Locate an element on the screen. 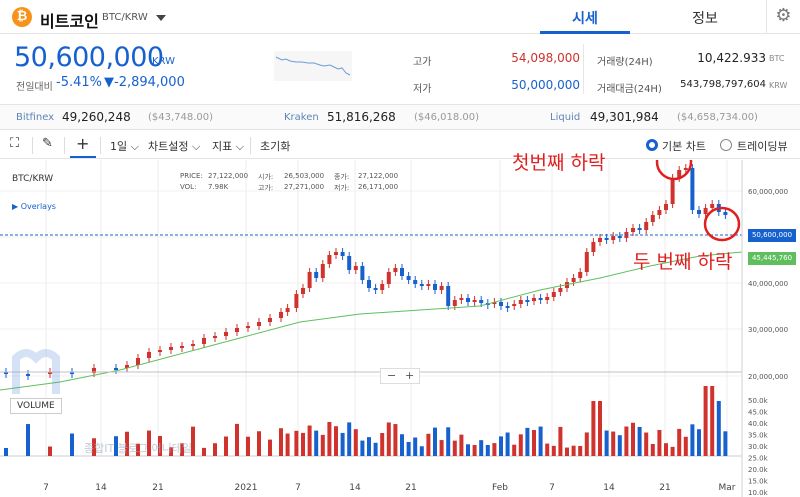 The height and width of the screenshot is (497, 800). price-tick-label: 20,000,000 is located at coordinates (768, 377).